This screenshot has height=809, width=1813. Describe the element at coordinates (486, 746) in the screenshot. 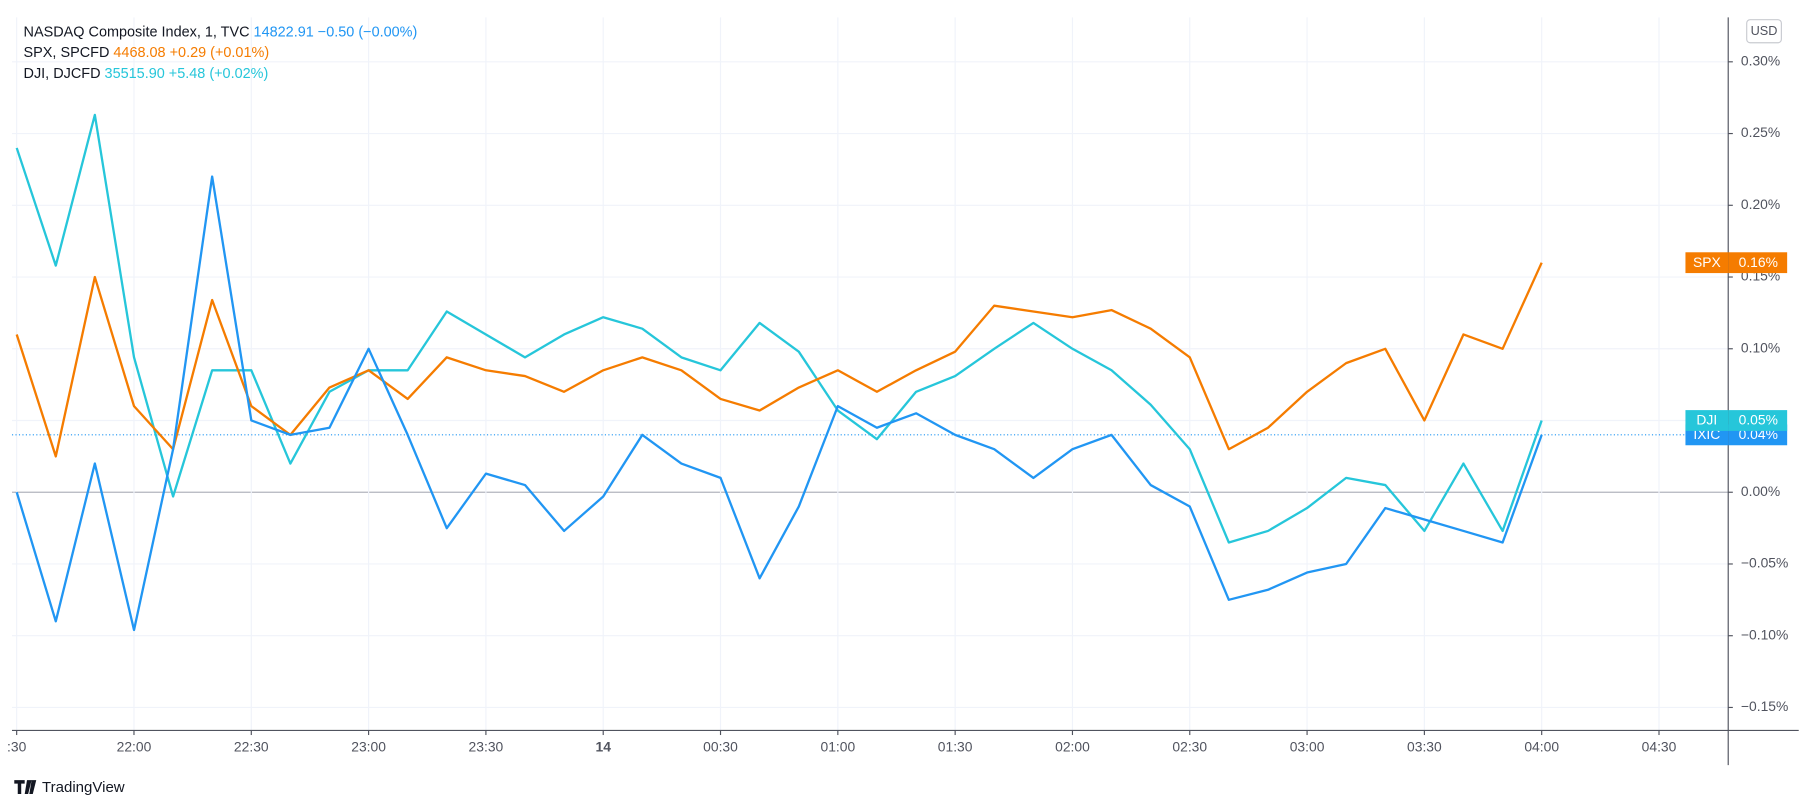

I see `x-tick-label: 23:30` at that location.